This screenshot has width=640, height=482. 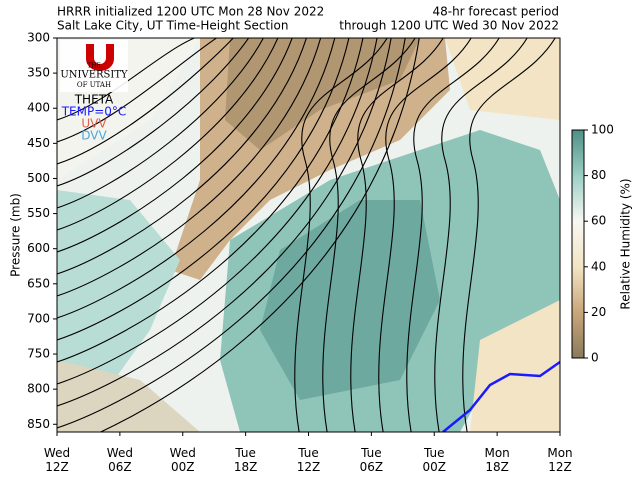 What do you see at coordinates (598, 175) in the screenshot?
I see `colorbar-tick-label: 80` at bounding box center [598, 175].